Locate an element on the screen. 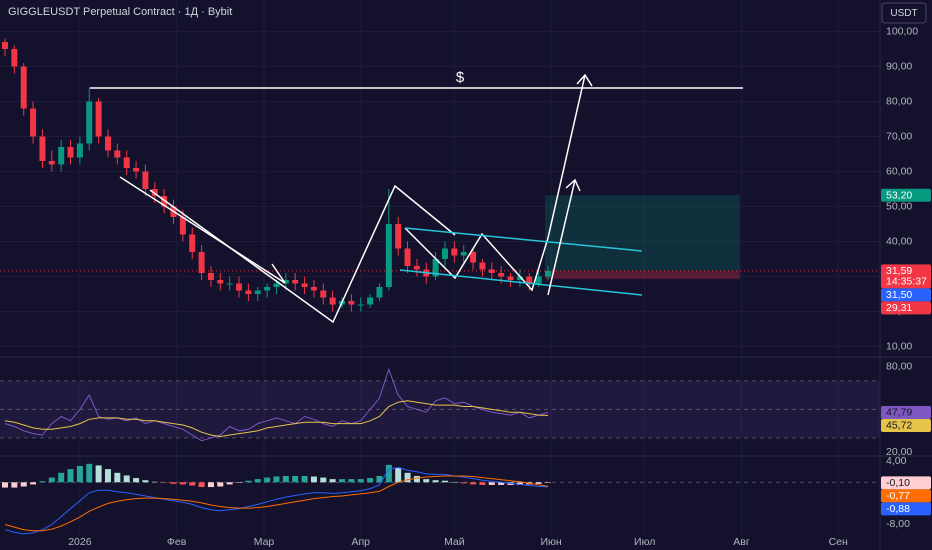 The image size is (932, 550). y-tick-label: 80,00 is located at coordinates (899, 101).